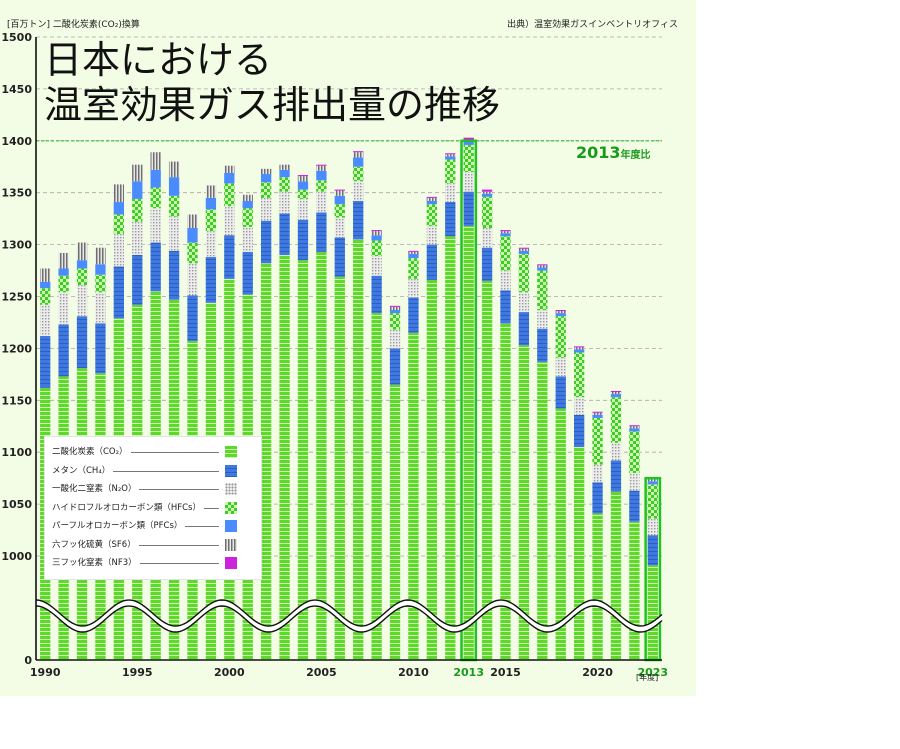  What do you see at coordinates (450, 219) in the screenshot?
I see `bar-segment-ch4-2012` at bounding box center [450, 219].